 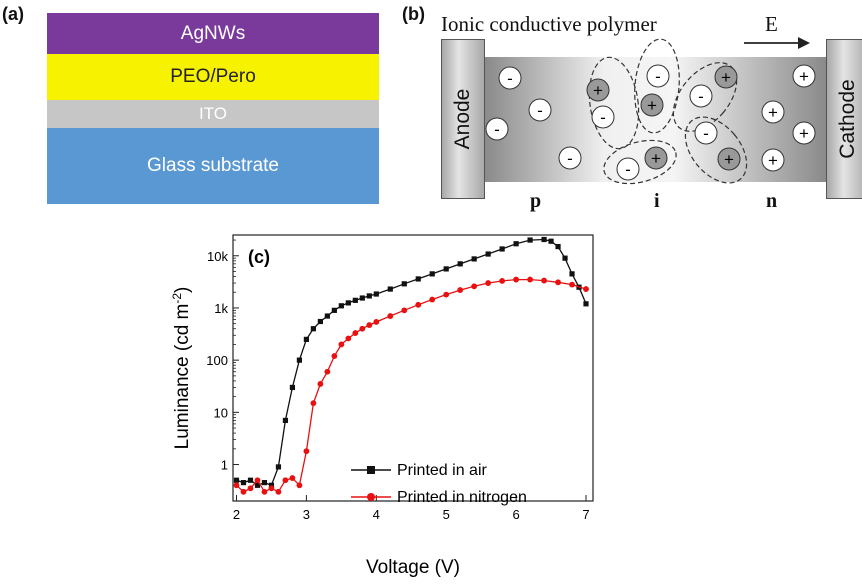 I want to click on y-tick-label: 10, so click(x=221, y=412).